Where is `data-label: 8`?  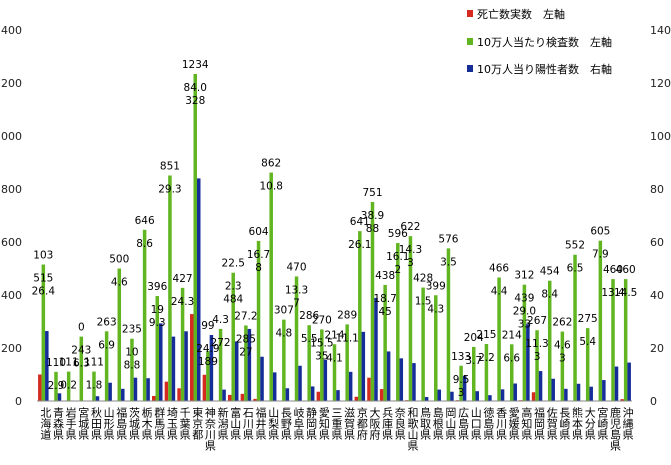 data-label: 8 is located at coordinates (258, 268).